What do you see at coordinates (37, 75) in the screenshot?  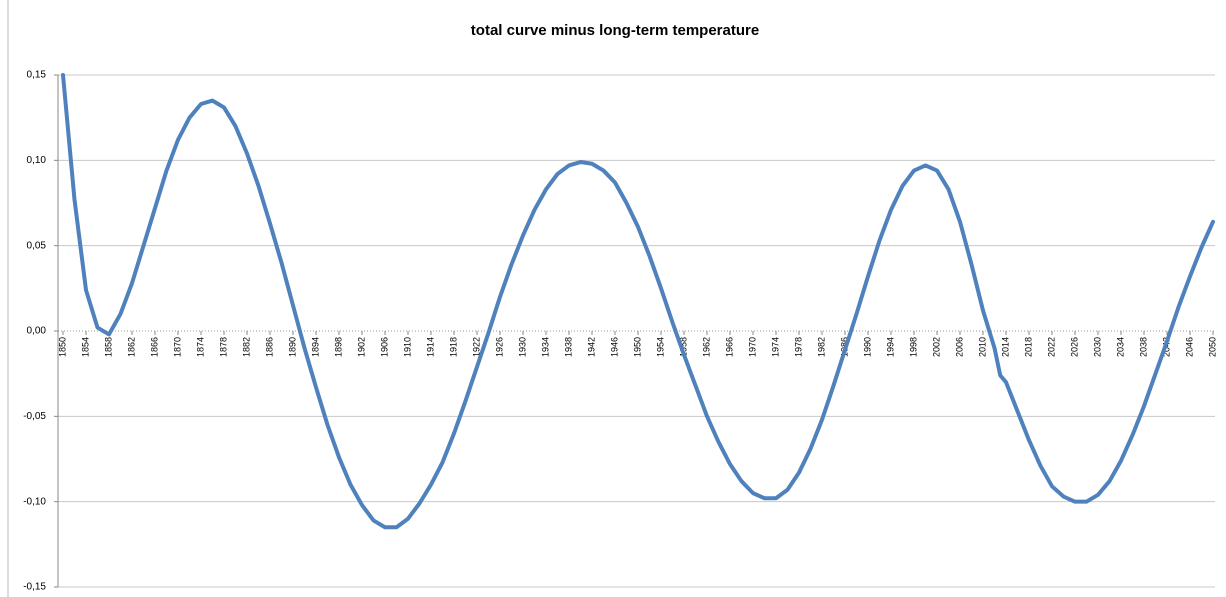 I see `y-tick-label: 0,15` at bounding box center [37, 75].